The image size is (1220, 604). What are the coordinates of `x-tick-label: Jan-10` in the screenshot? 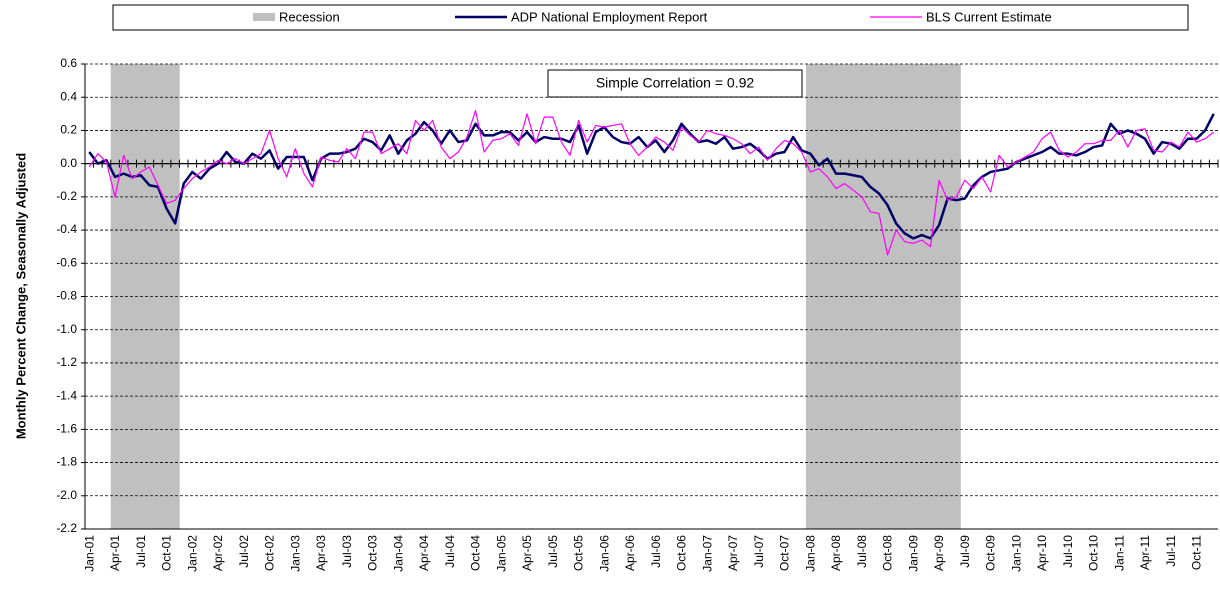 It's located at (1016, 553).